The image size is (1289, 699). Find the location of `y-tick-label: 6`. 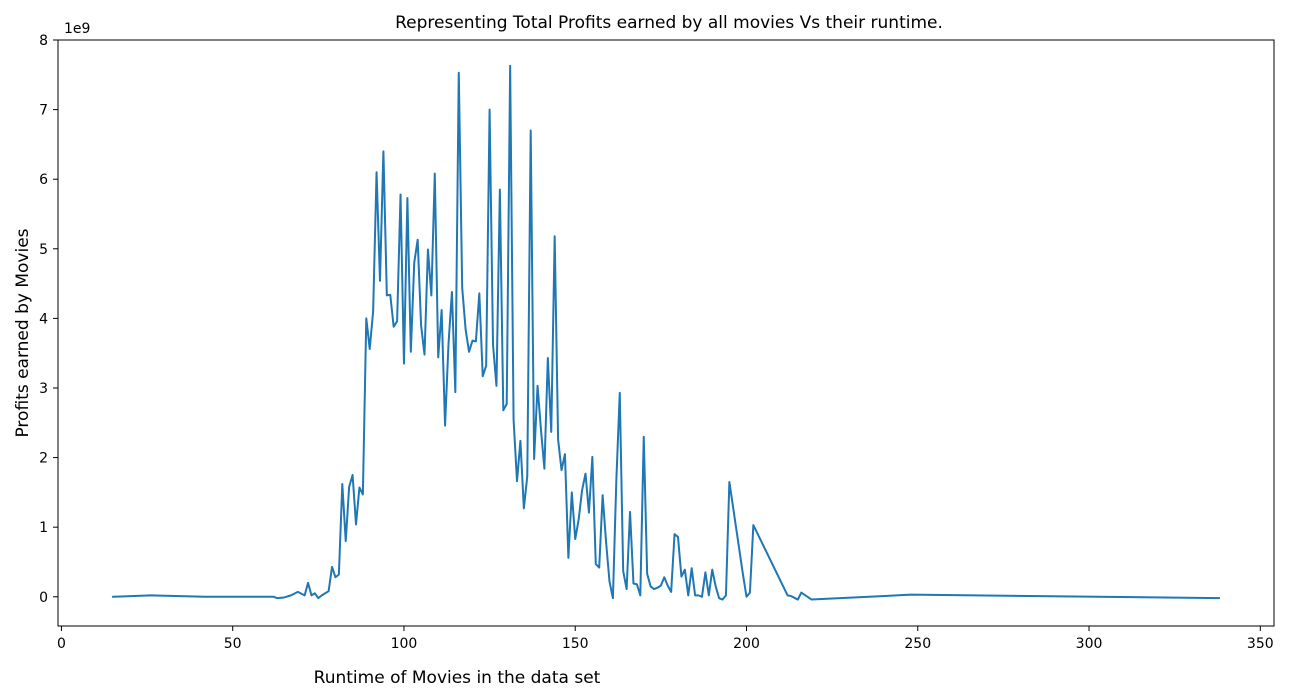

y-tick-label: 6 is located at coordinates (43, 180).